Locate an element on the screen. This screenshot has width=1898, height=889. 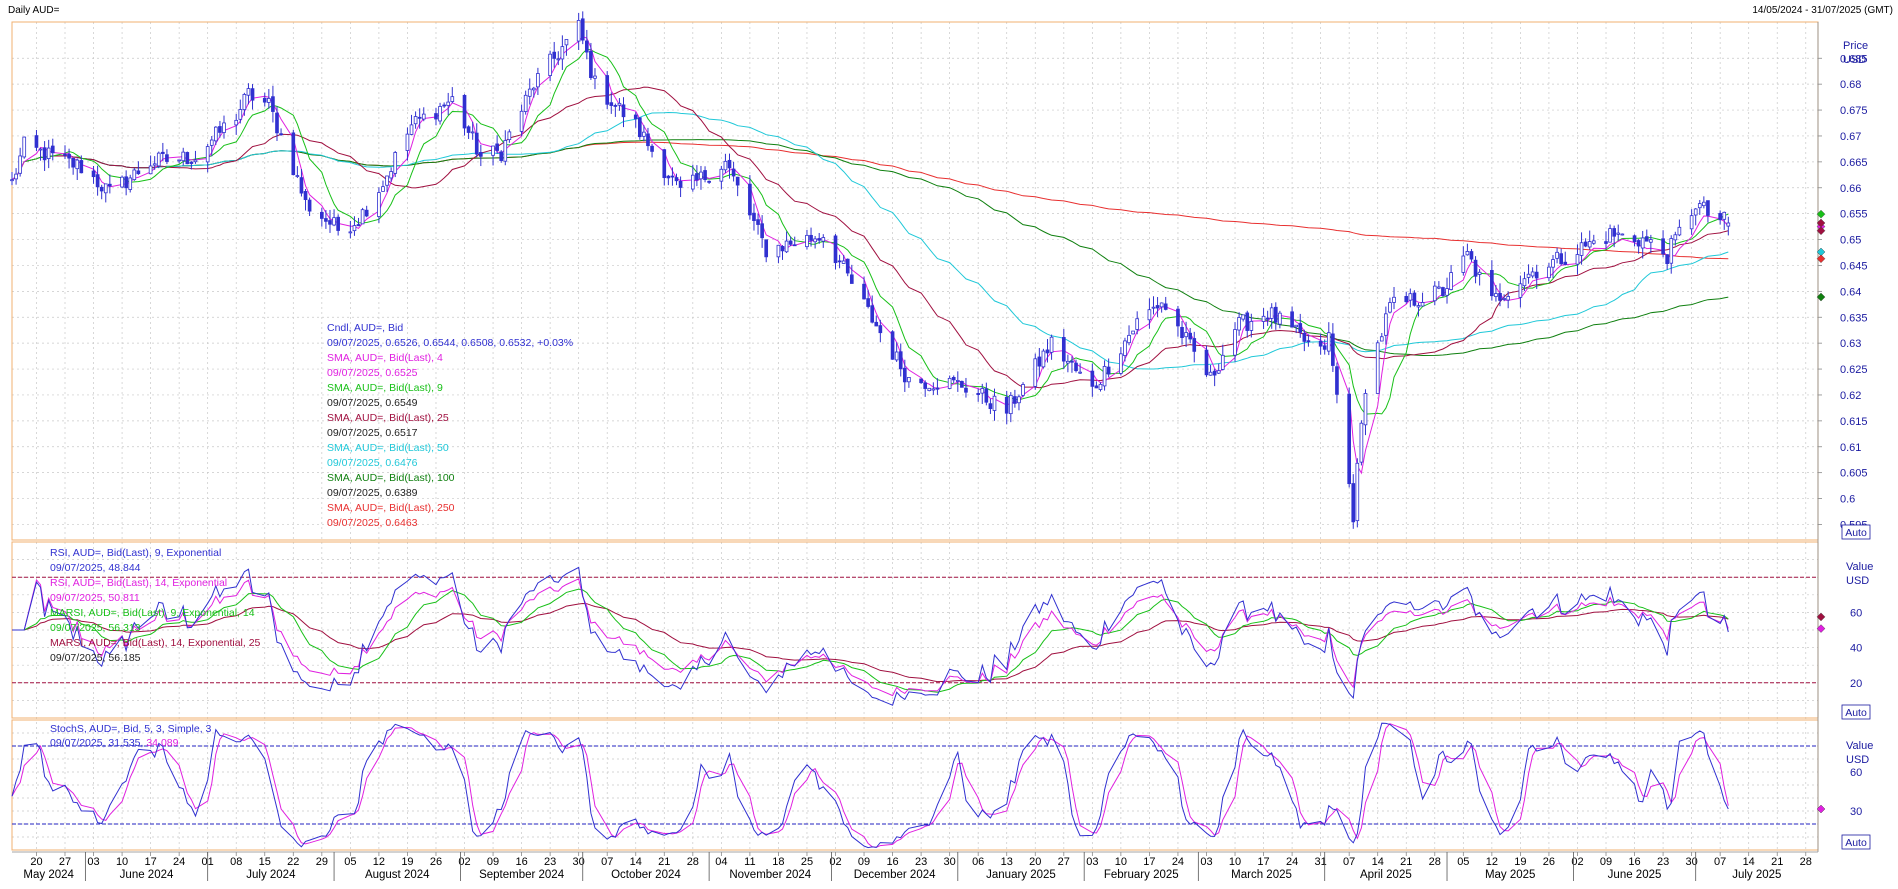
rsi-auto-box is located at coordinates (1856, 712).